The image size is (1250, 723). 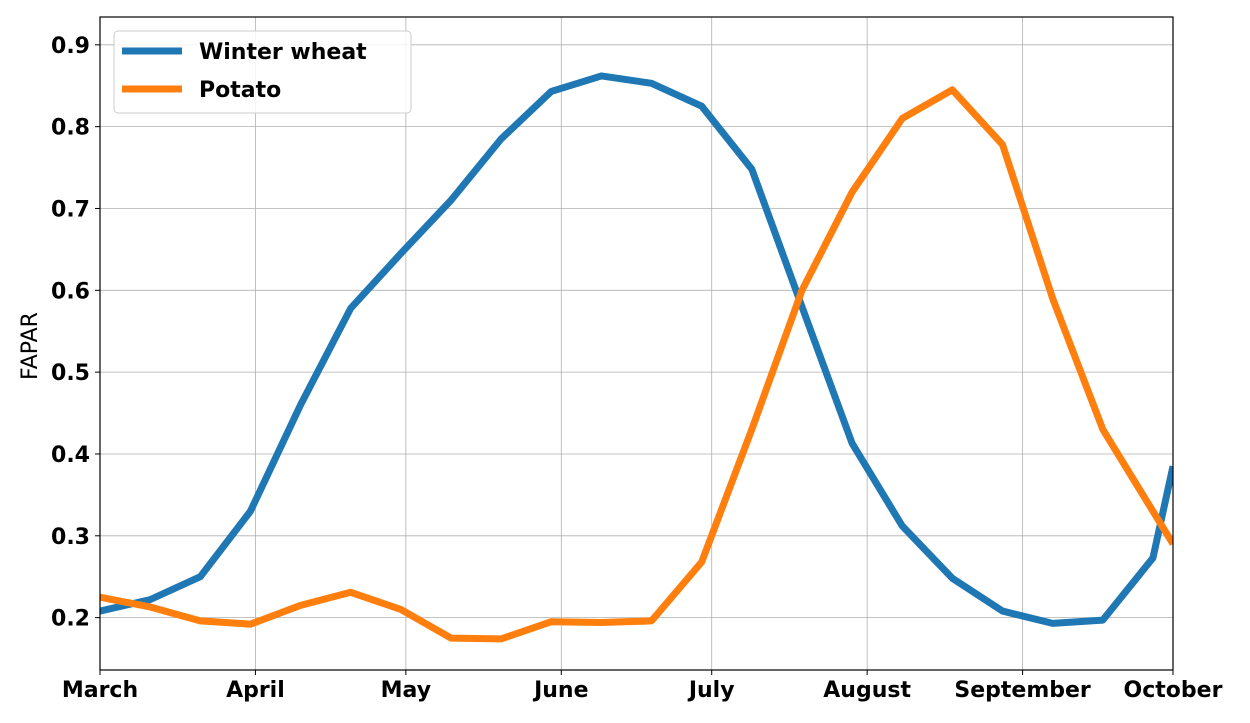 I want to click on y-tick-label: 0.7, so click(x=70, y=209).